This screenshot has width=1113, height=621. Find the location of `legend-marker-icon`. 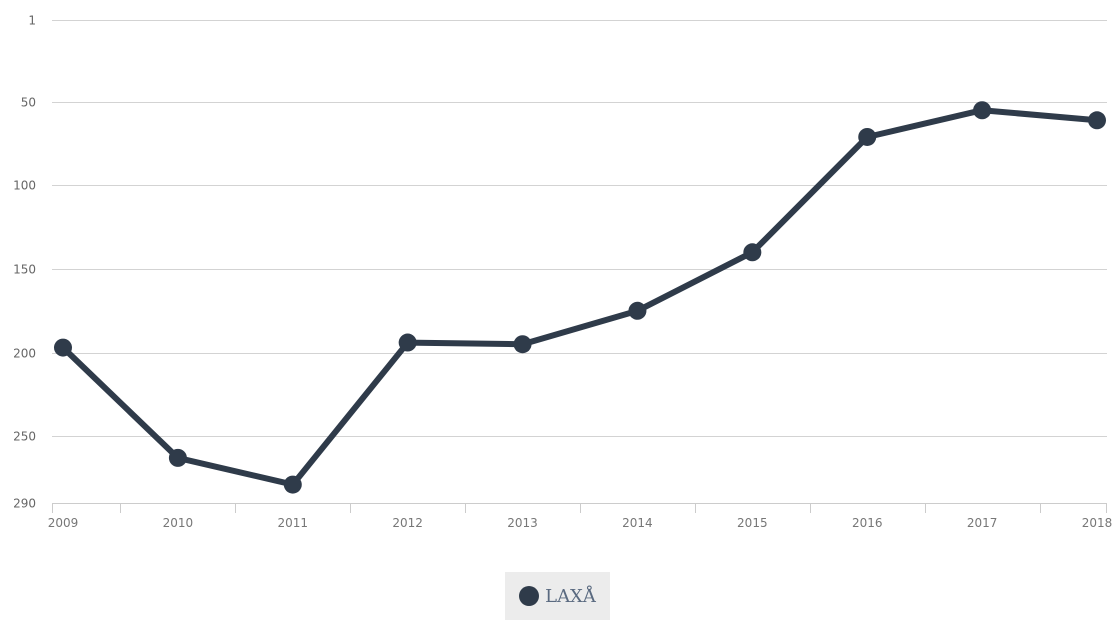

legend-marker-icon is located at coordinates (529, 596).